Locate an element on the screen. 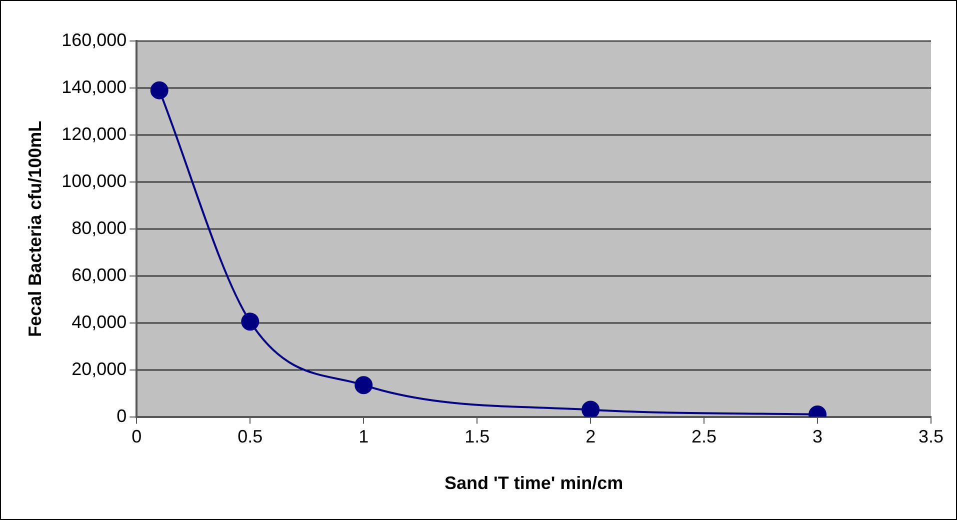 The height and width of the screenshot is (520, 957). x-tick-label: 1.5 is located at coordinates (477, 436).